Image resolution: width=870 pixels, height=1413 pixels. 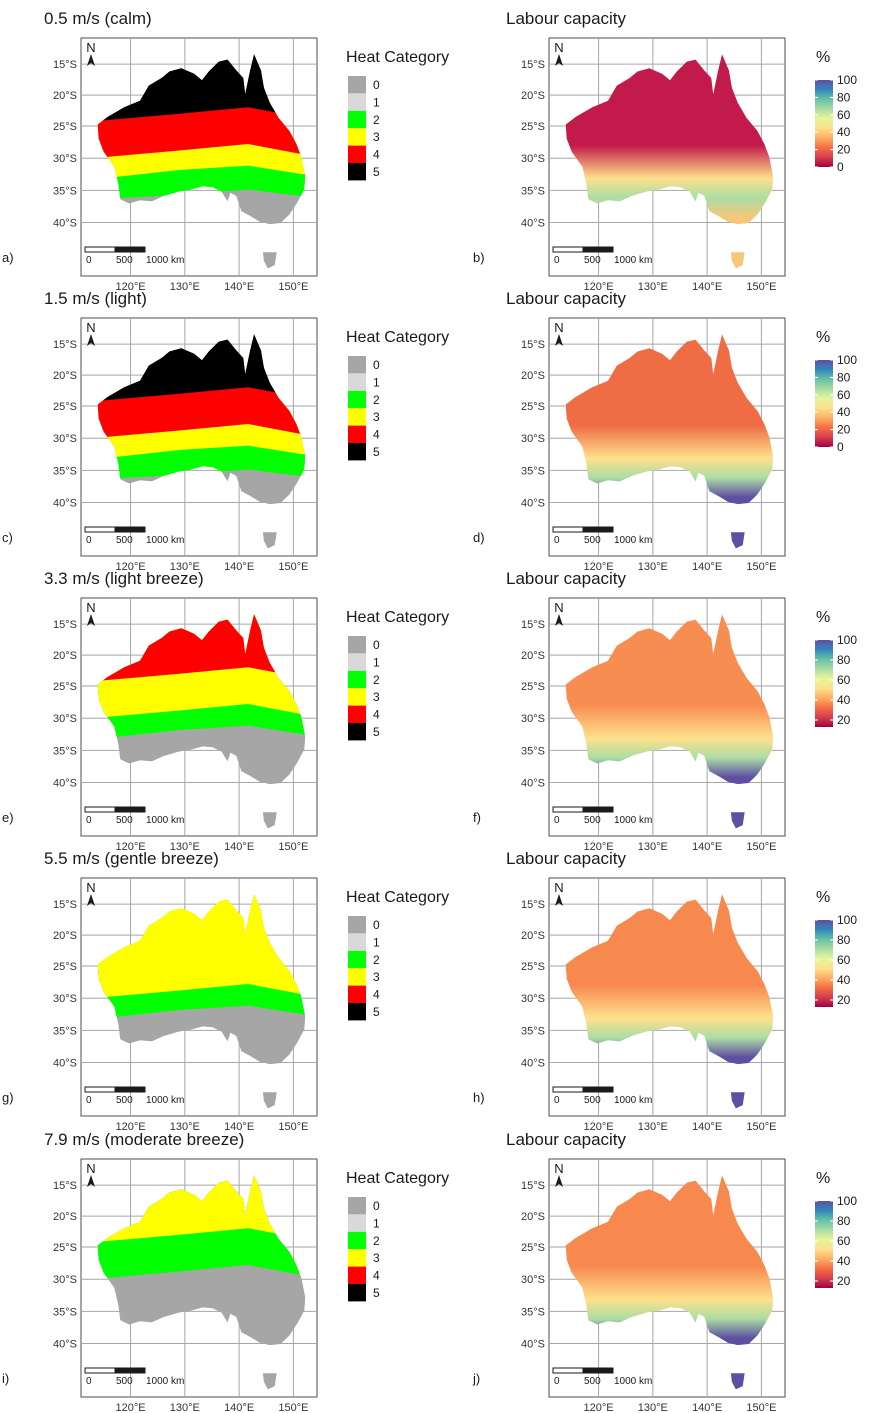 What do you see at coordinates (844, 720) in the screenshot?
I see `colorbar-tick-label: 20` at bounding box center [844, 720].